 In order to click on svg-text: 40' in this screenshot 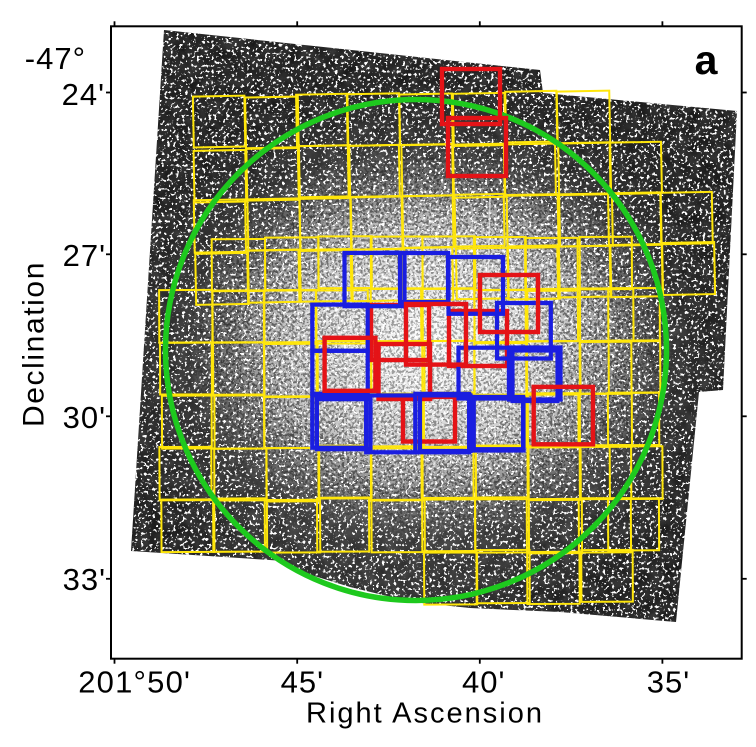, I will do `click(483, 682)`.